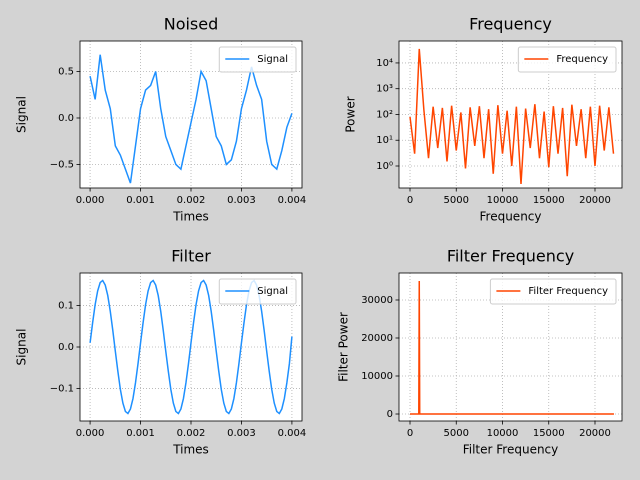 The width and height of the screenshot is (640, 480). I want to click on subplot-title: Noised, so click(191, 24).